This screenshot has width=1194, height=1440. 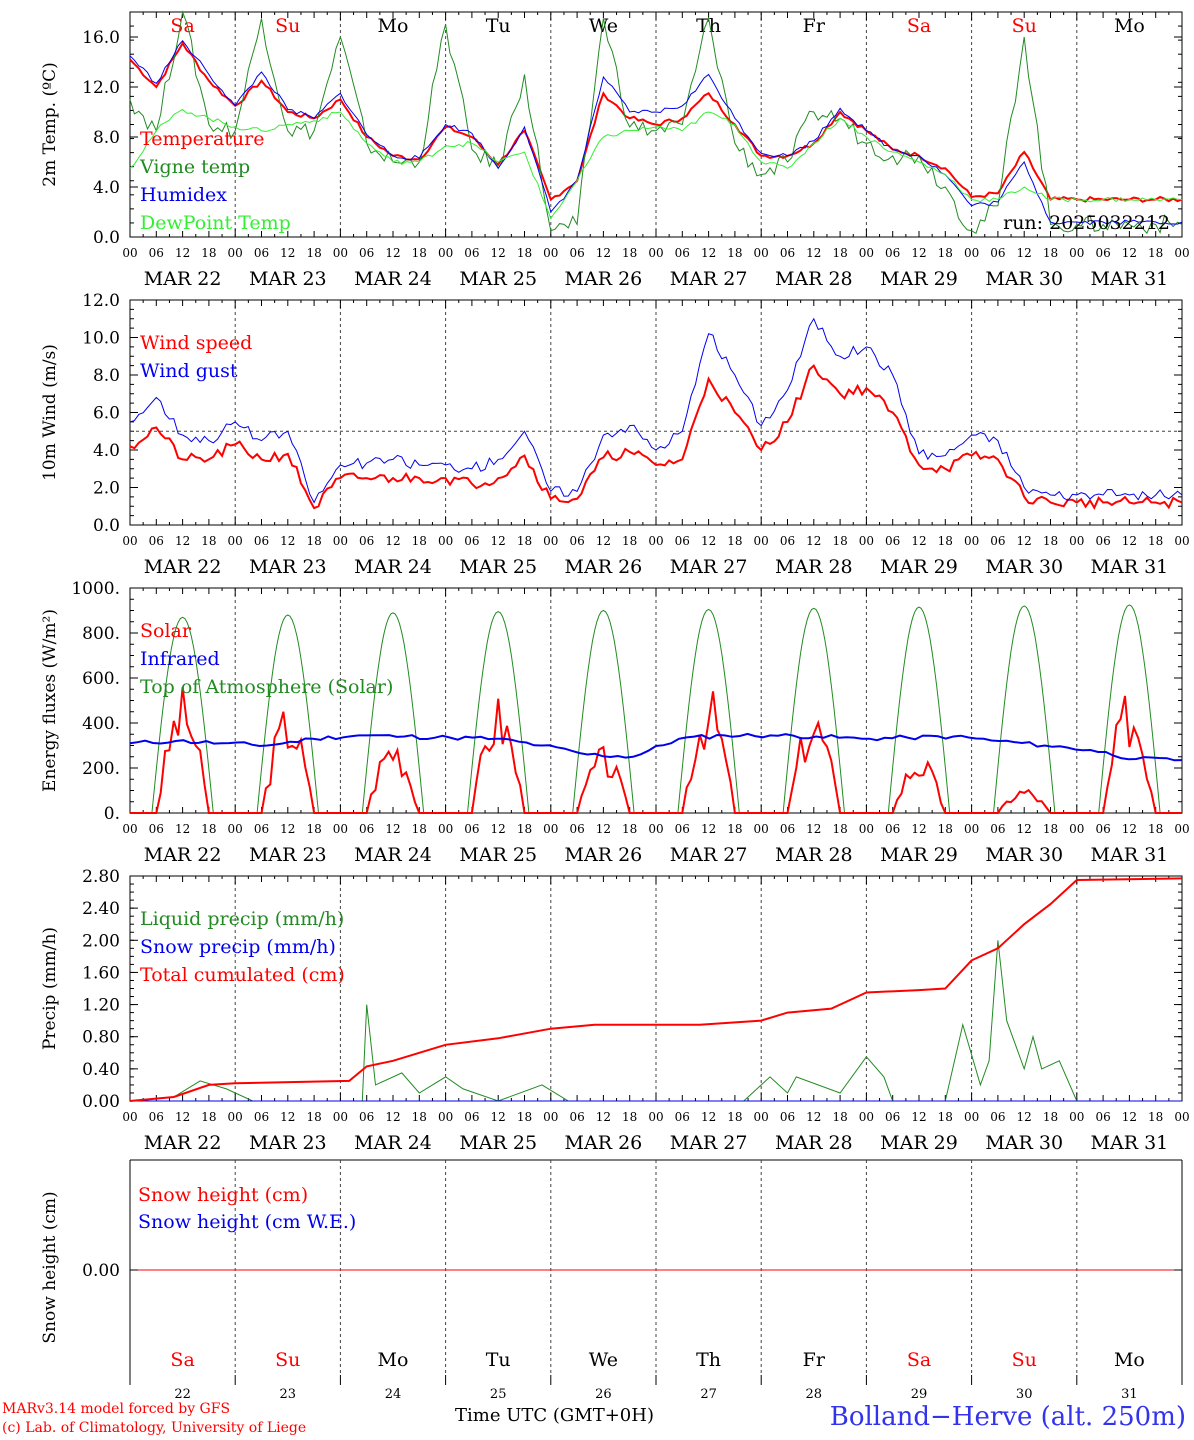 I want to click on y-tick-label: 10.0, so click(x=101, y=339).